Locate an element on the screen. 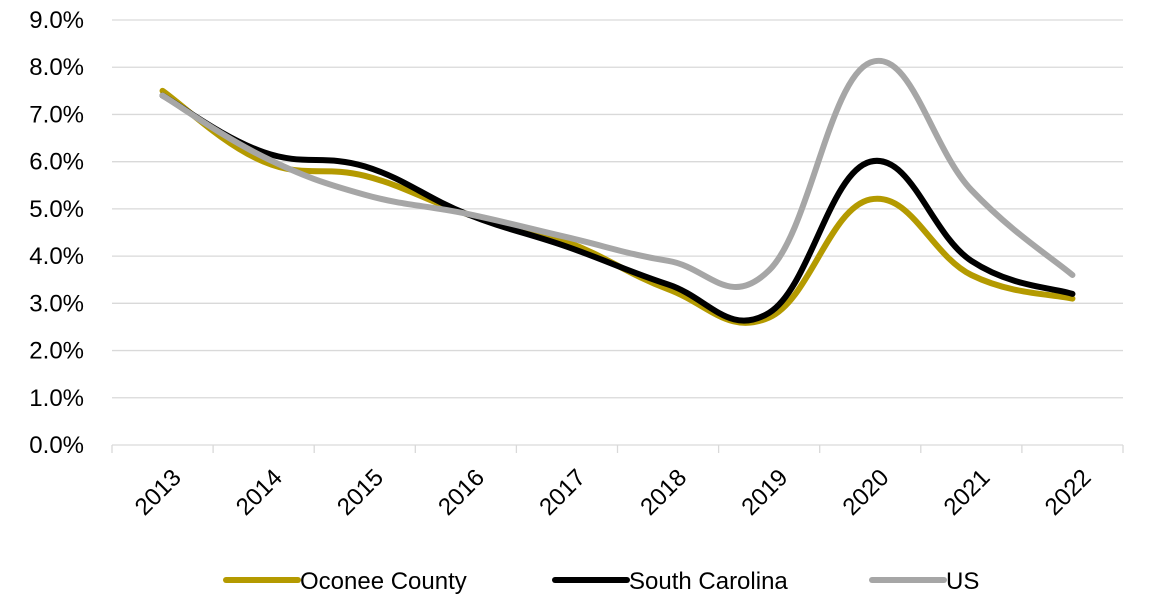 The image size is (1161, 597). y-tick-label: 2.0% is located at coordinates (56, 351).